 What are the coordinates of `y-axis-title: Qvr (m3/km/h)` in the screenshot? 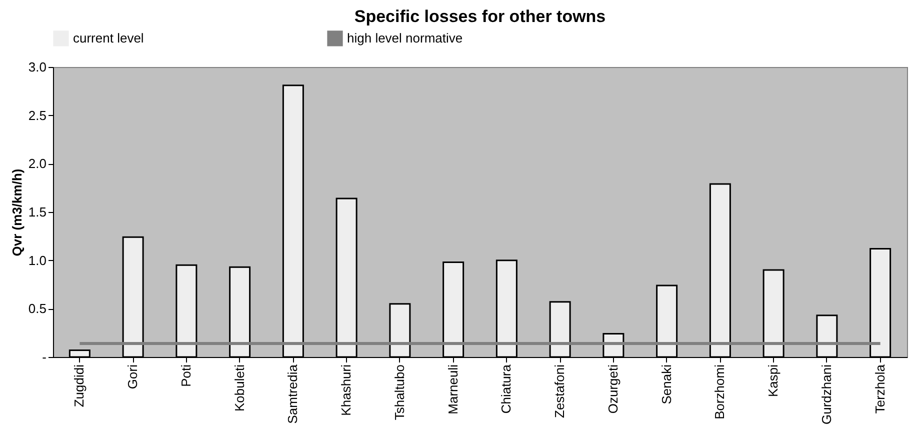 It's located at (16, 212).